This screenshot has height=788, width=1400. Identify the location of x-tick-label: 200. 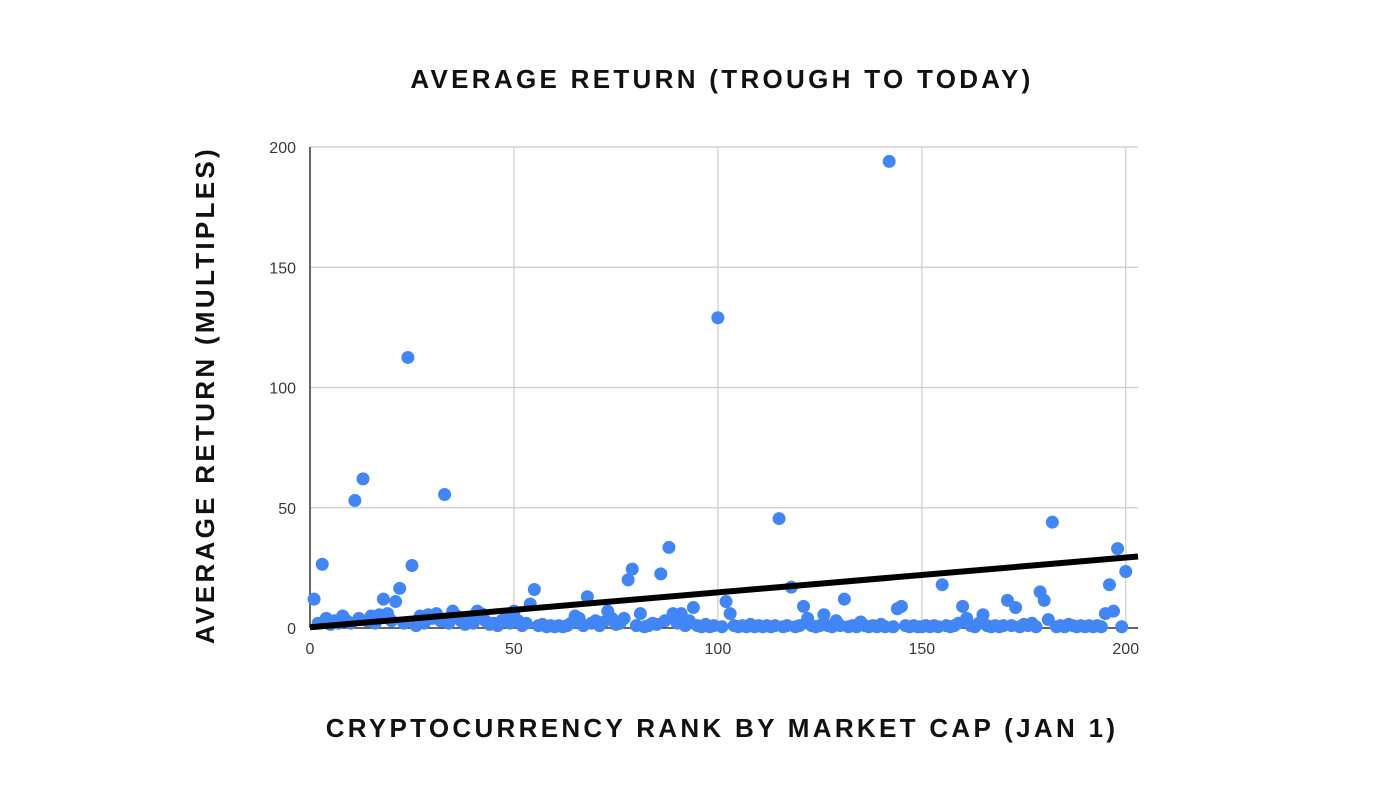
(1125, 649).